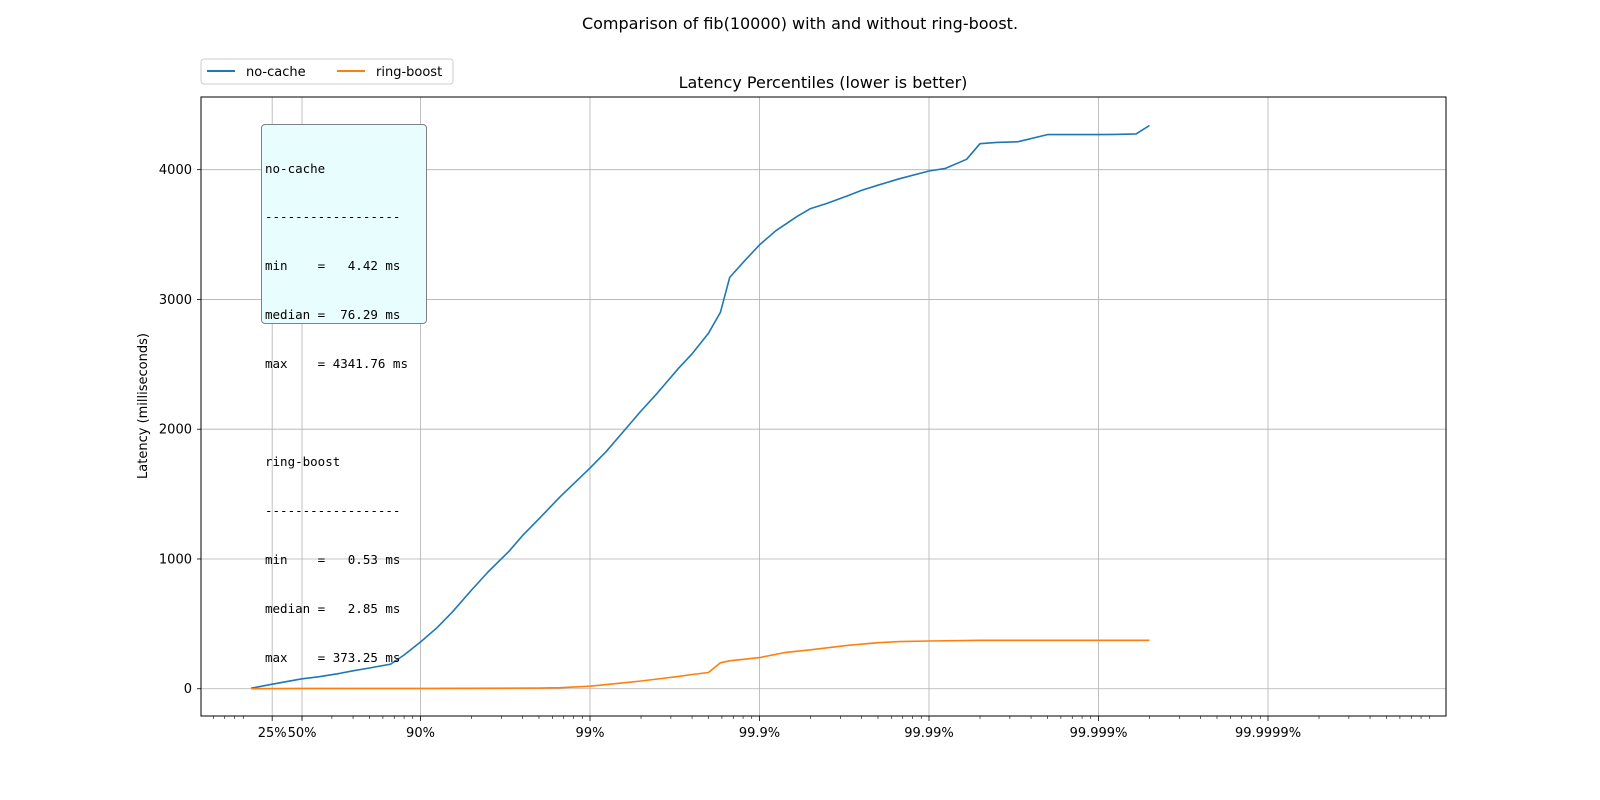  Describe the element at coordinates (333, 657) in the screenshot. I see `stats-line: max = 373.25 ms` at that location.